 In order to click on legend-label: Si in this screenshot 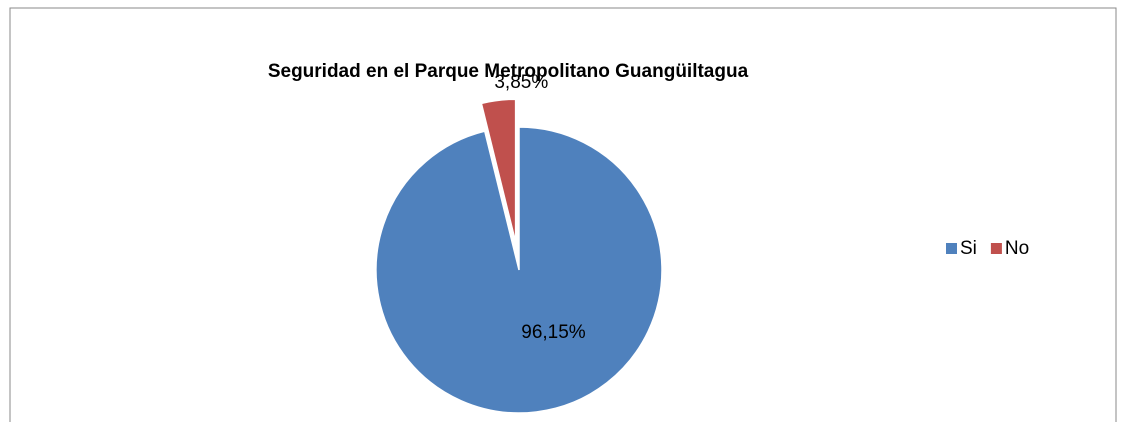, I will do `click(968, 248)`.